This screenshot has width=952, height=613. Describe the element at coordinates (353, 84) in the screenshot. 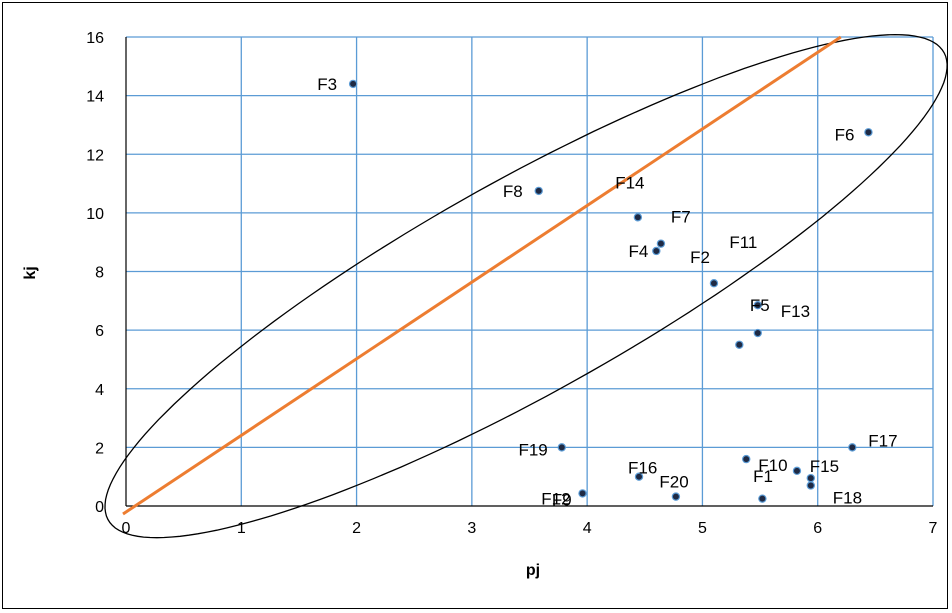

I see `data-point-f3` at that location.